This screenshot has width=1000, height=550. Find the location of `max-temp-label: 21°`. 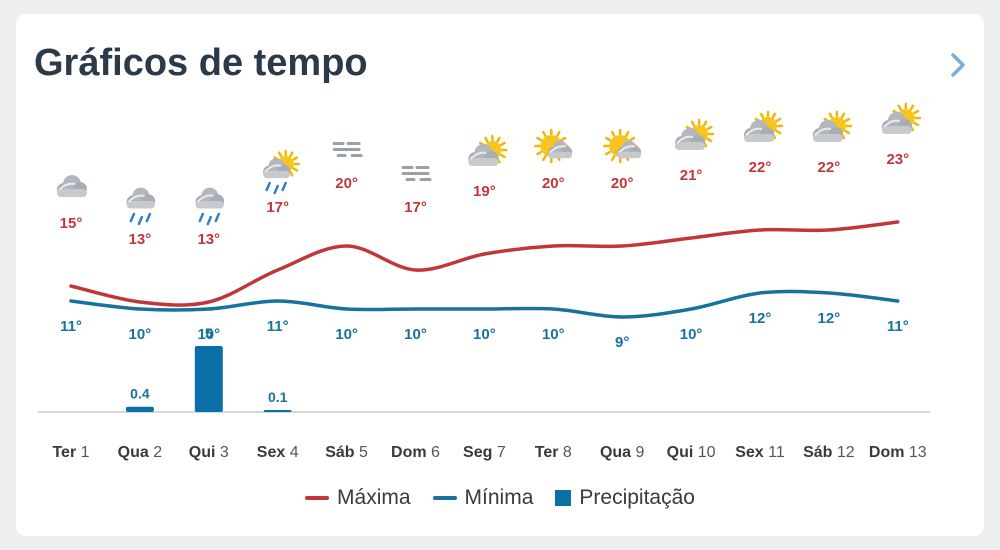

max-temp-label: 21° is located at coordinates (691, 175).